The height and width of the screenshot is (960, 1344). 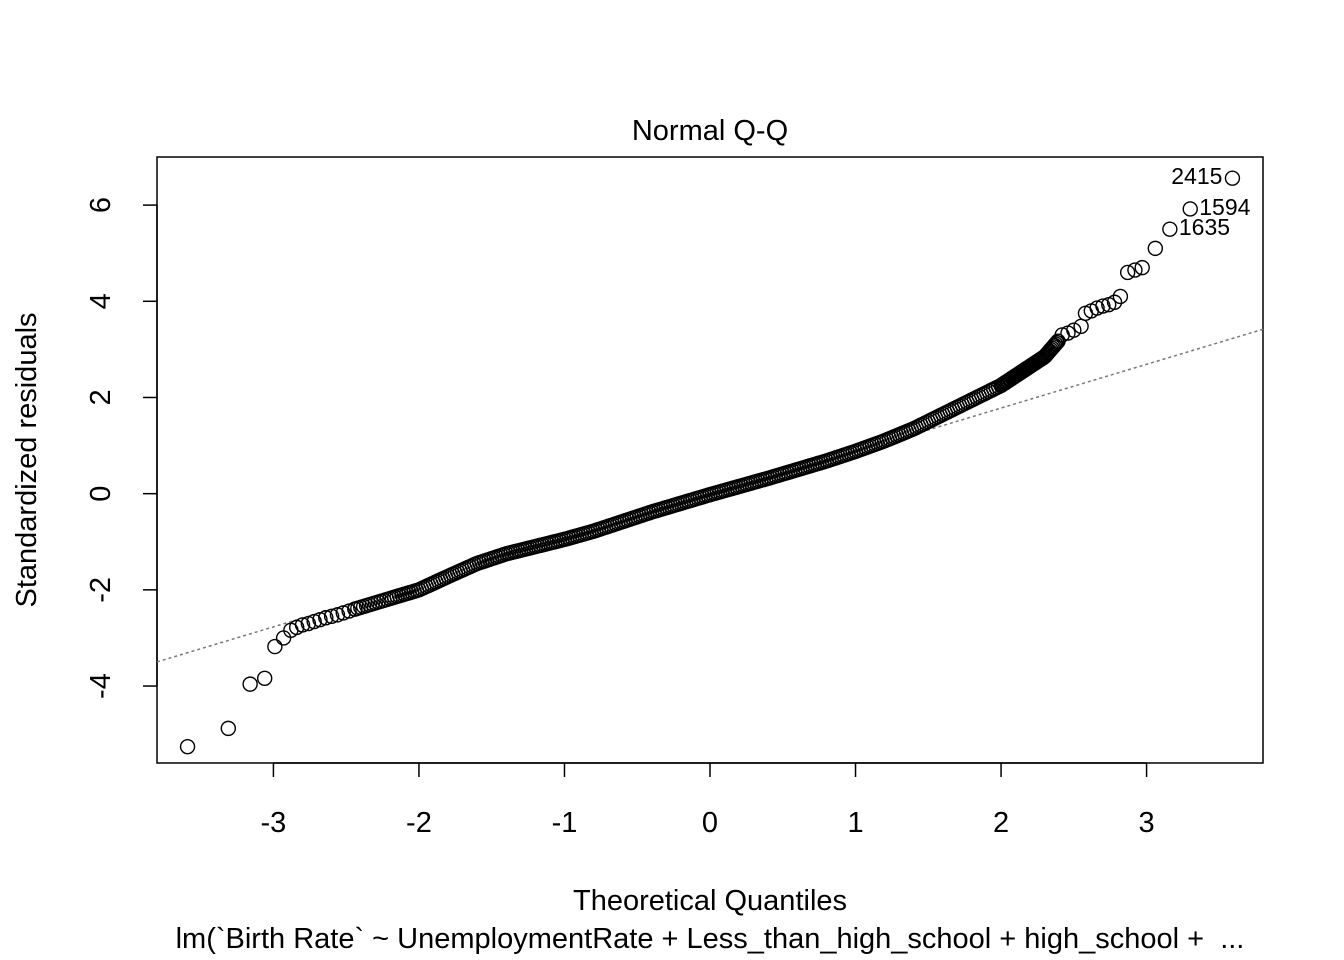 What do you see at coordinates (101, 205) in the screenshot?
I see `y-tick-label: 6` at bounding box center [101, 205].